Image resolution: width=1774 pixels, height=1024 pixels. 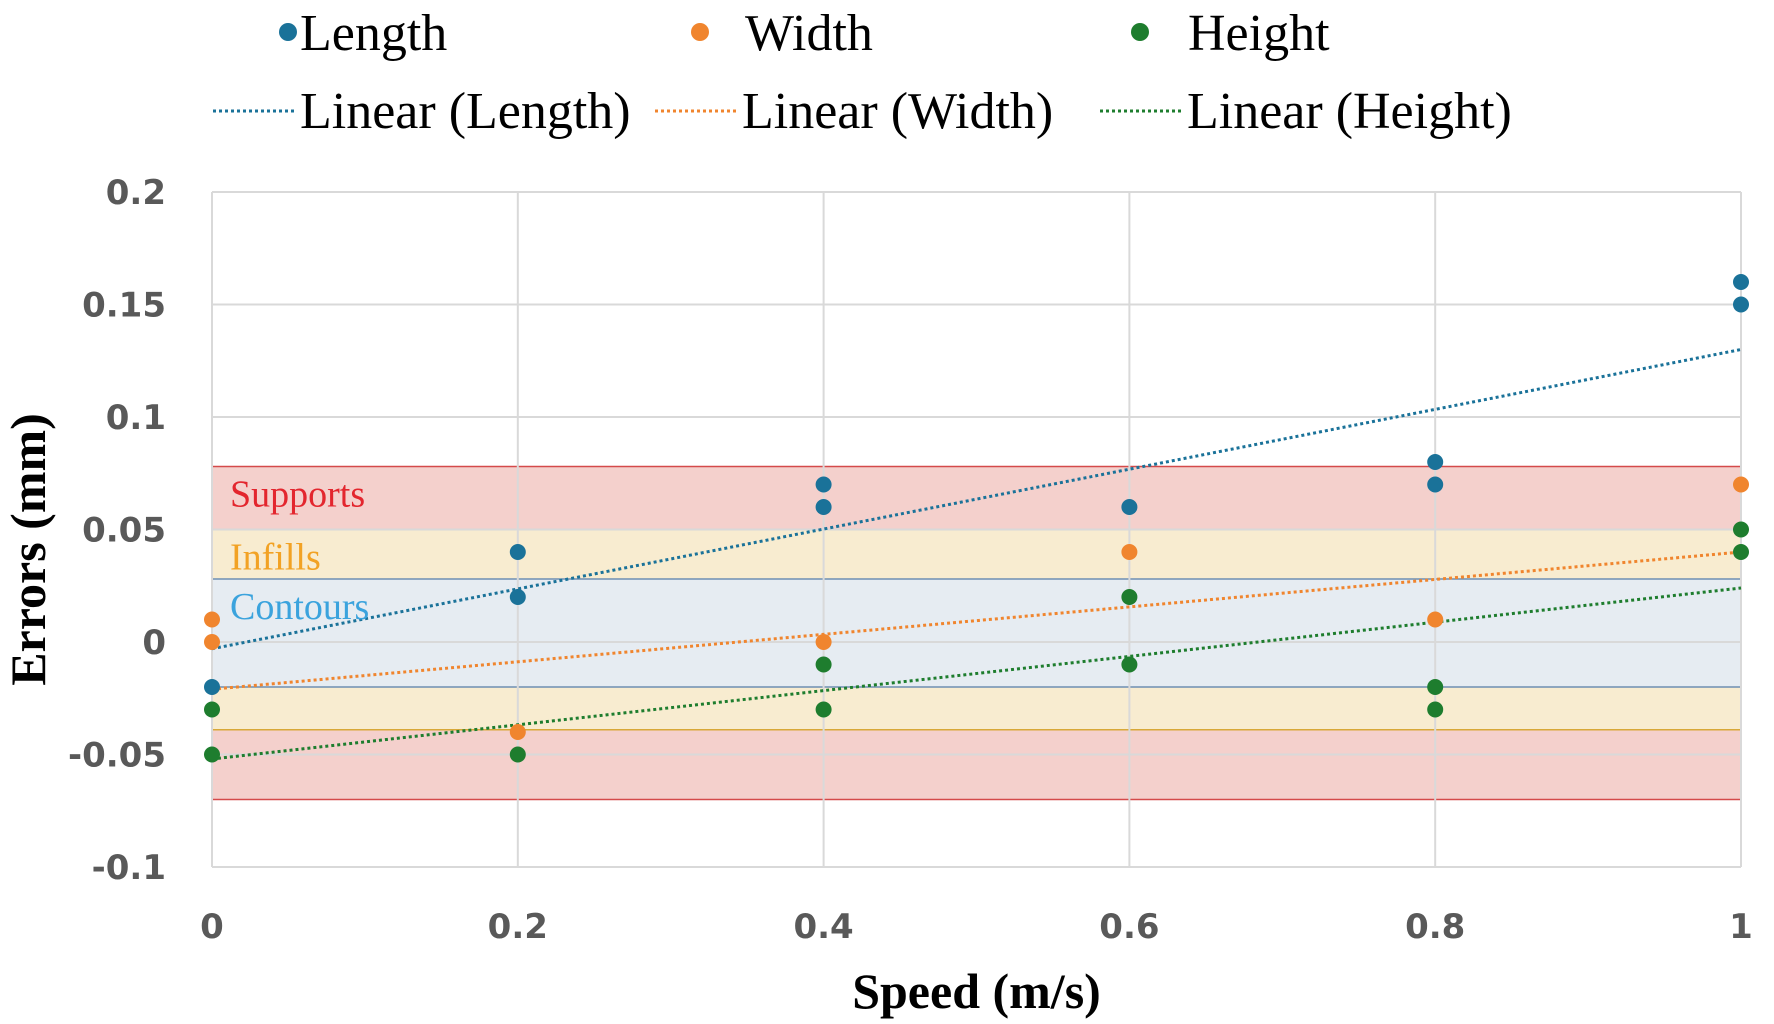 What do you see at coordinates (1349, 111) in the screenshot?
I see `legend-trendline-label-height: Linear (Height)` at bounding box center [1349, 111].